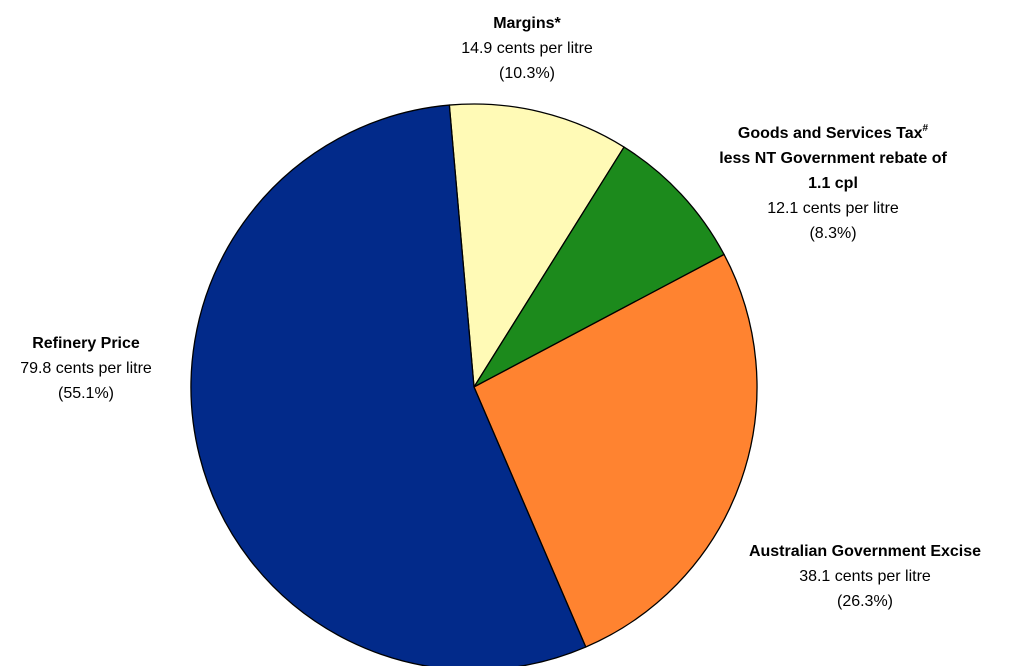  I want to click on slice-value-gst: 12.1 cents per litre, so click(833, 208).